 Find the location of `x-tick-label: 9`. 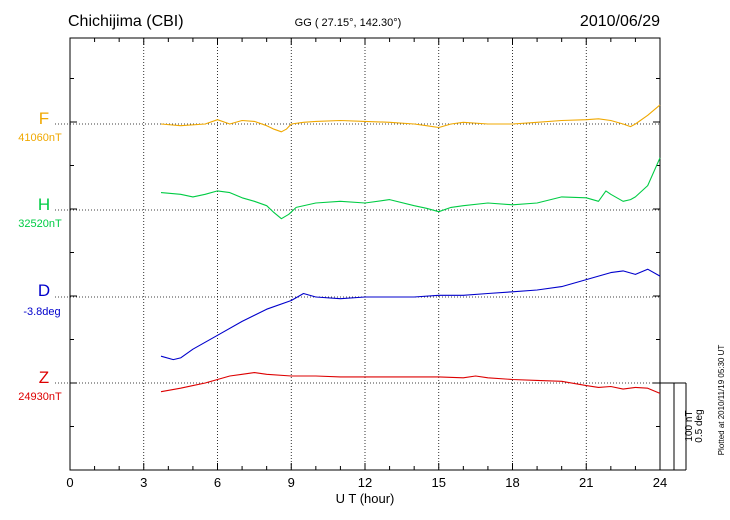

x-tick-label: 9 is located at coordinates (291, 482).